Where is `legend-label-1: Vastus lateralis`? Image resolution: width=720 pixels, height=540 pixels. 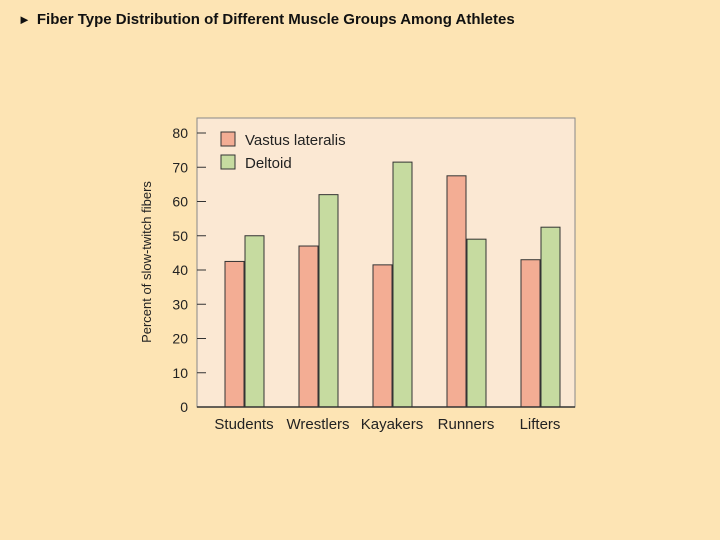
legend-label-1: Vastus lateralis is located at coordinates (295, 140).